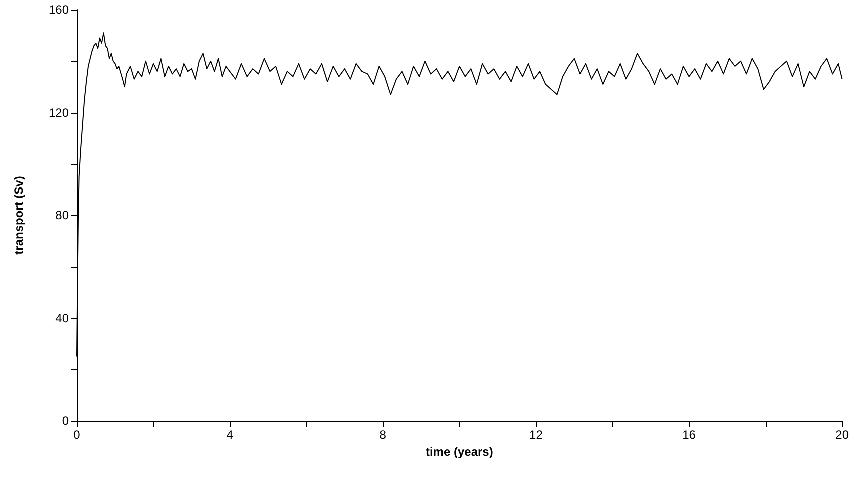  I want to click on y-tick-label: 80, so click(63, 215).